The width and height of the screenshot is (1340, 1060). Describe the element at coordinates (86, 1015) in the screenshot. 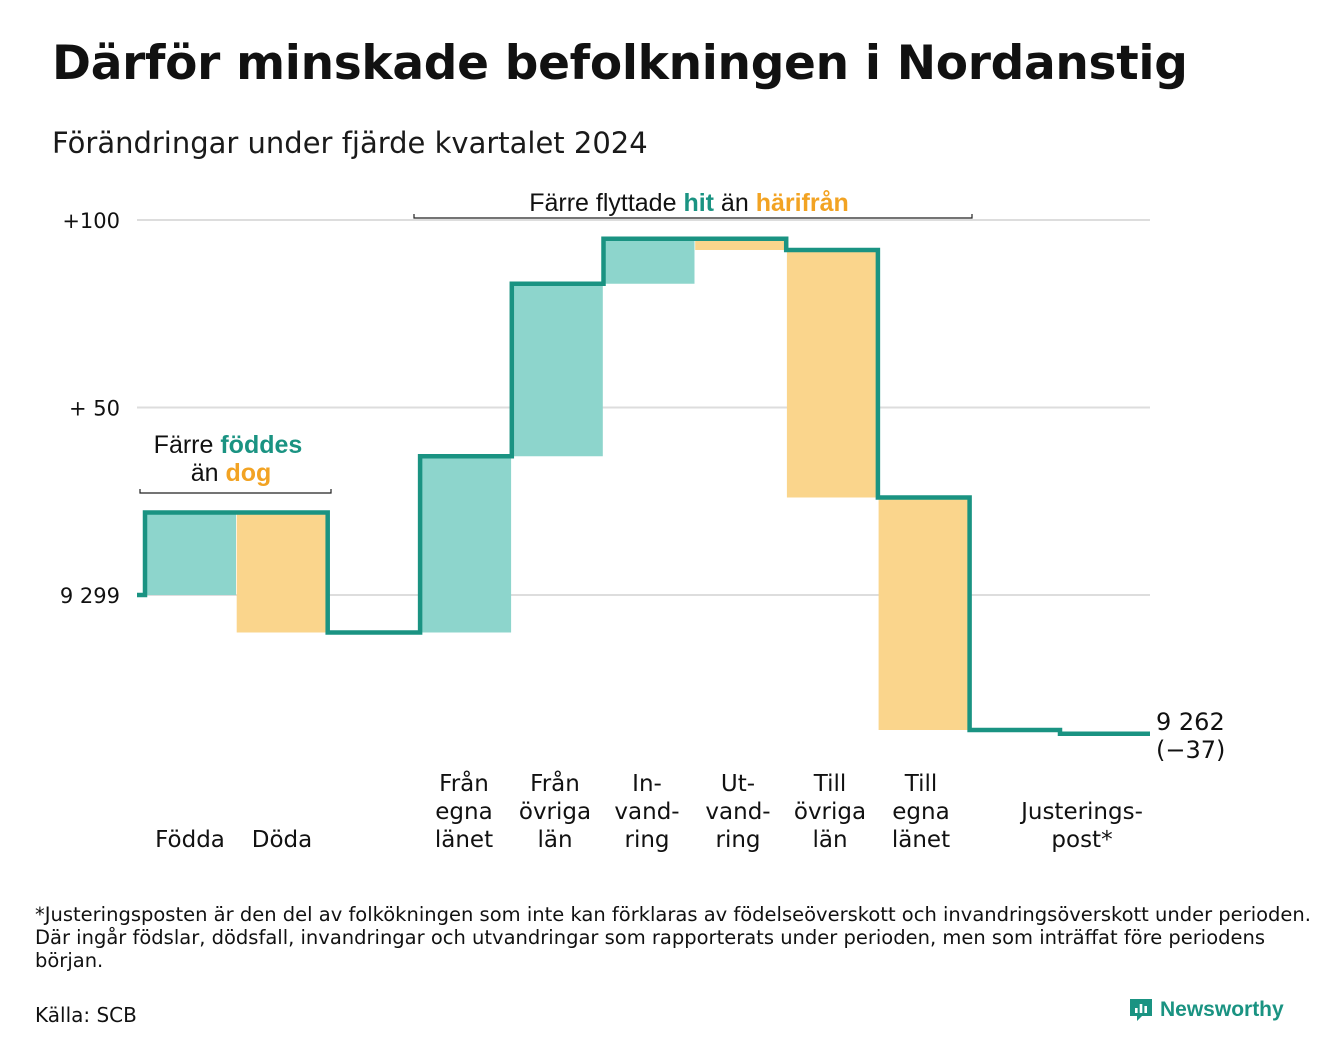

I see `source-label: Källa: SCB` at that location.